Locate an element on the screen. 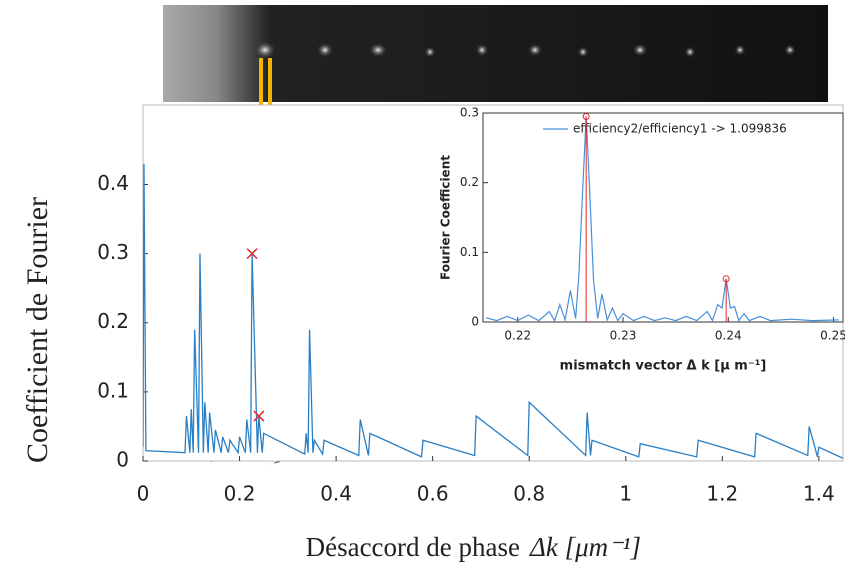  spectrum-line is located at coordinates (662, 219).